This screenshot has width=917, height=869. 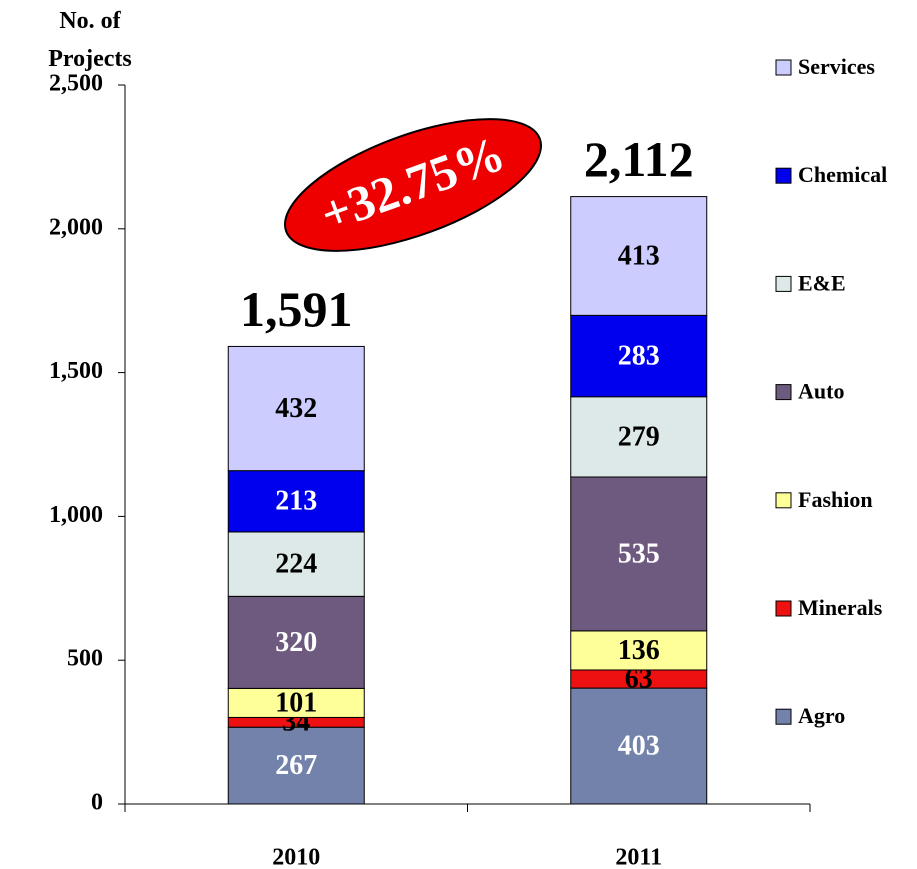 I want to click on legend-label: Auto, so click(x=821, y=391).